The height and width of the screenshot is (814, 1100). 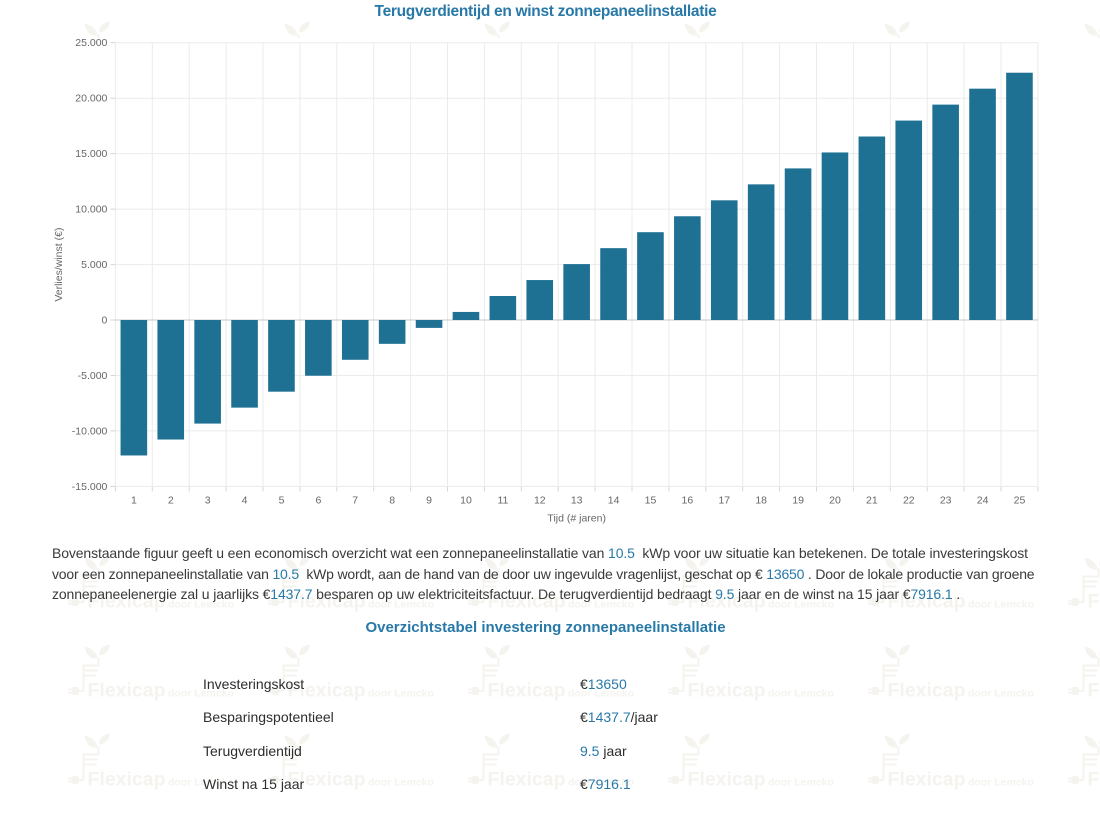 I want to click on svg-text: 5.000, so click(x=94, y=265).